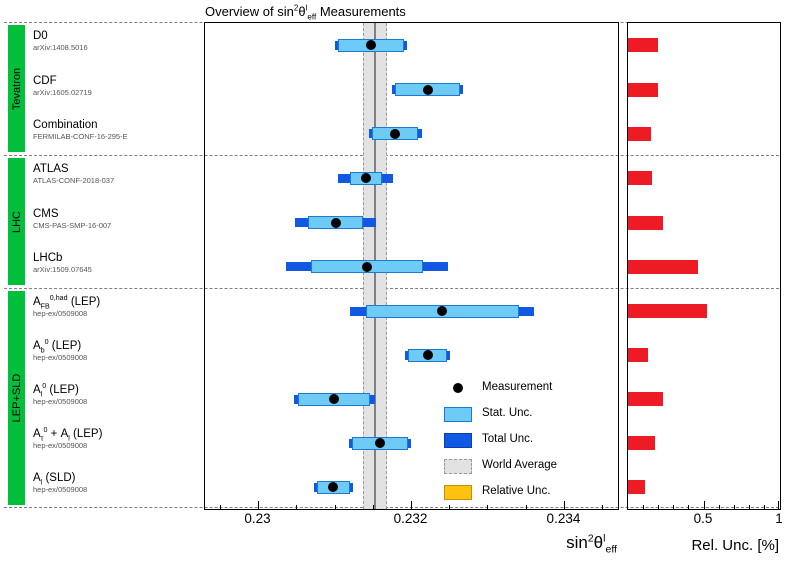 The image size is (788, 568). I want to click on row-label: Al0 (LEP) hep-ex/0509008, so click(60, 394).